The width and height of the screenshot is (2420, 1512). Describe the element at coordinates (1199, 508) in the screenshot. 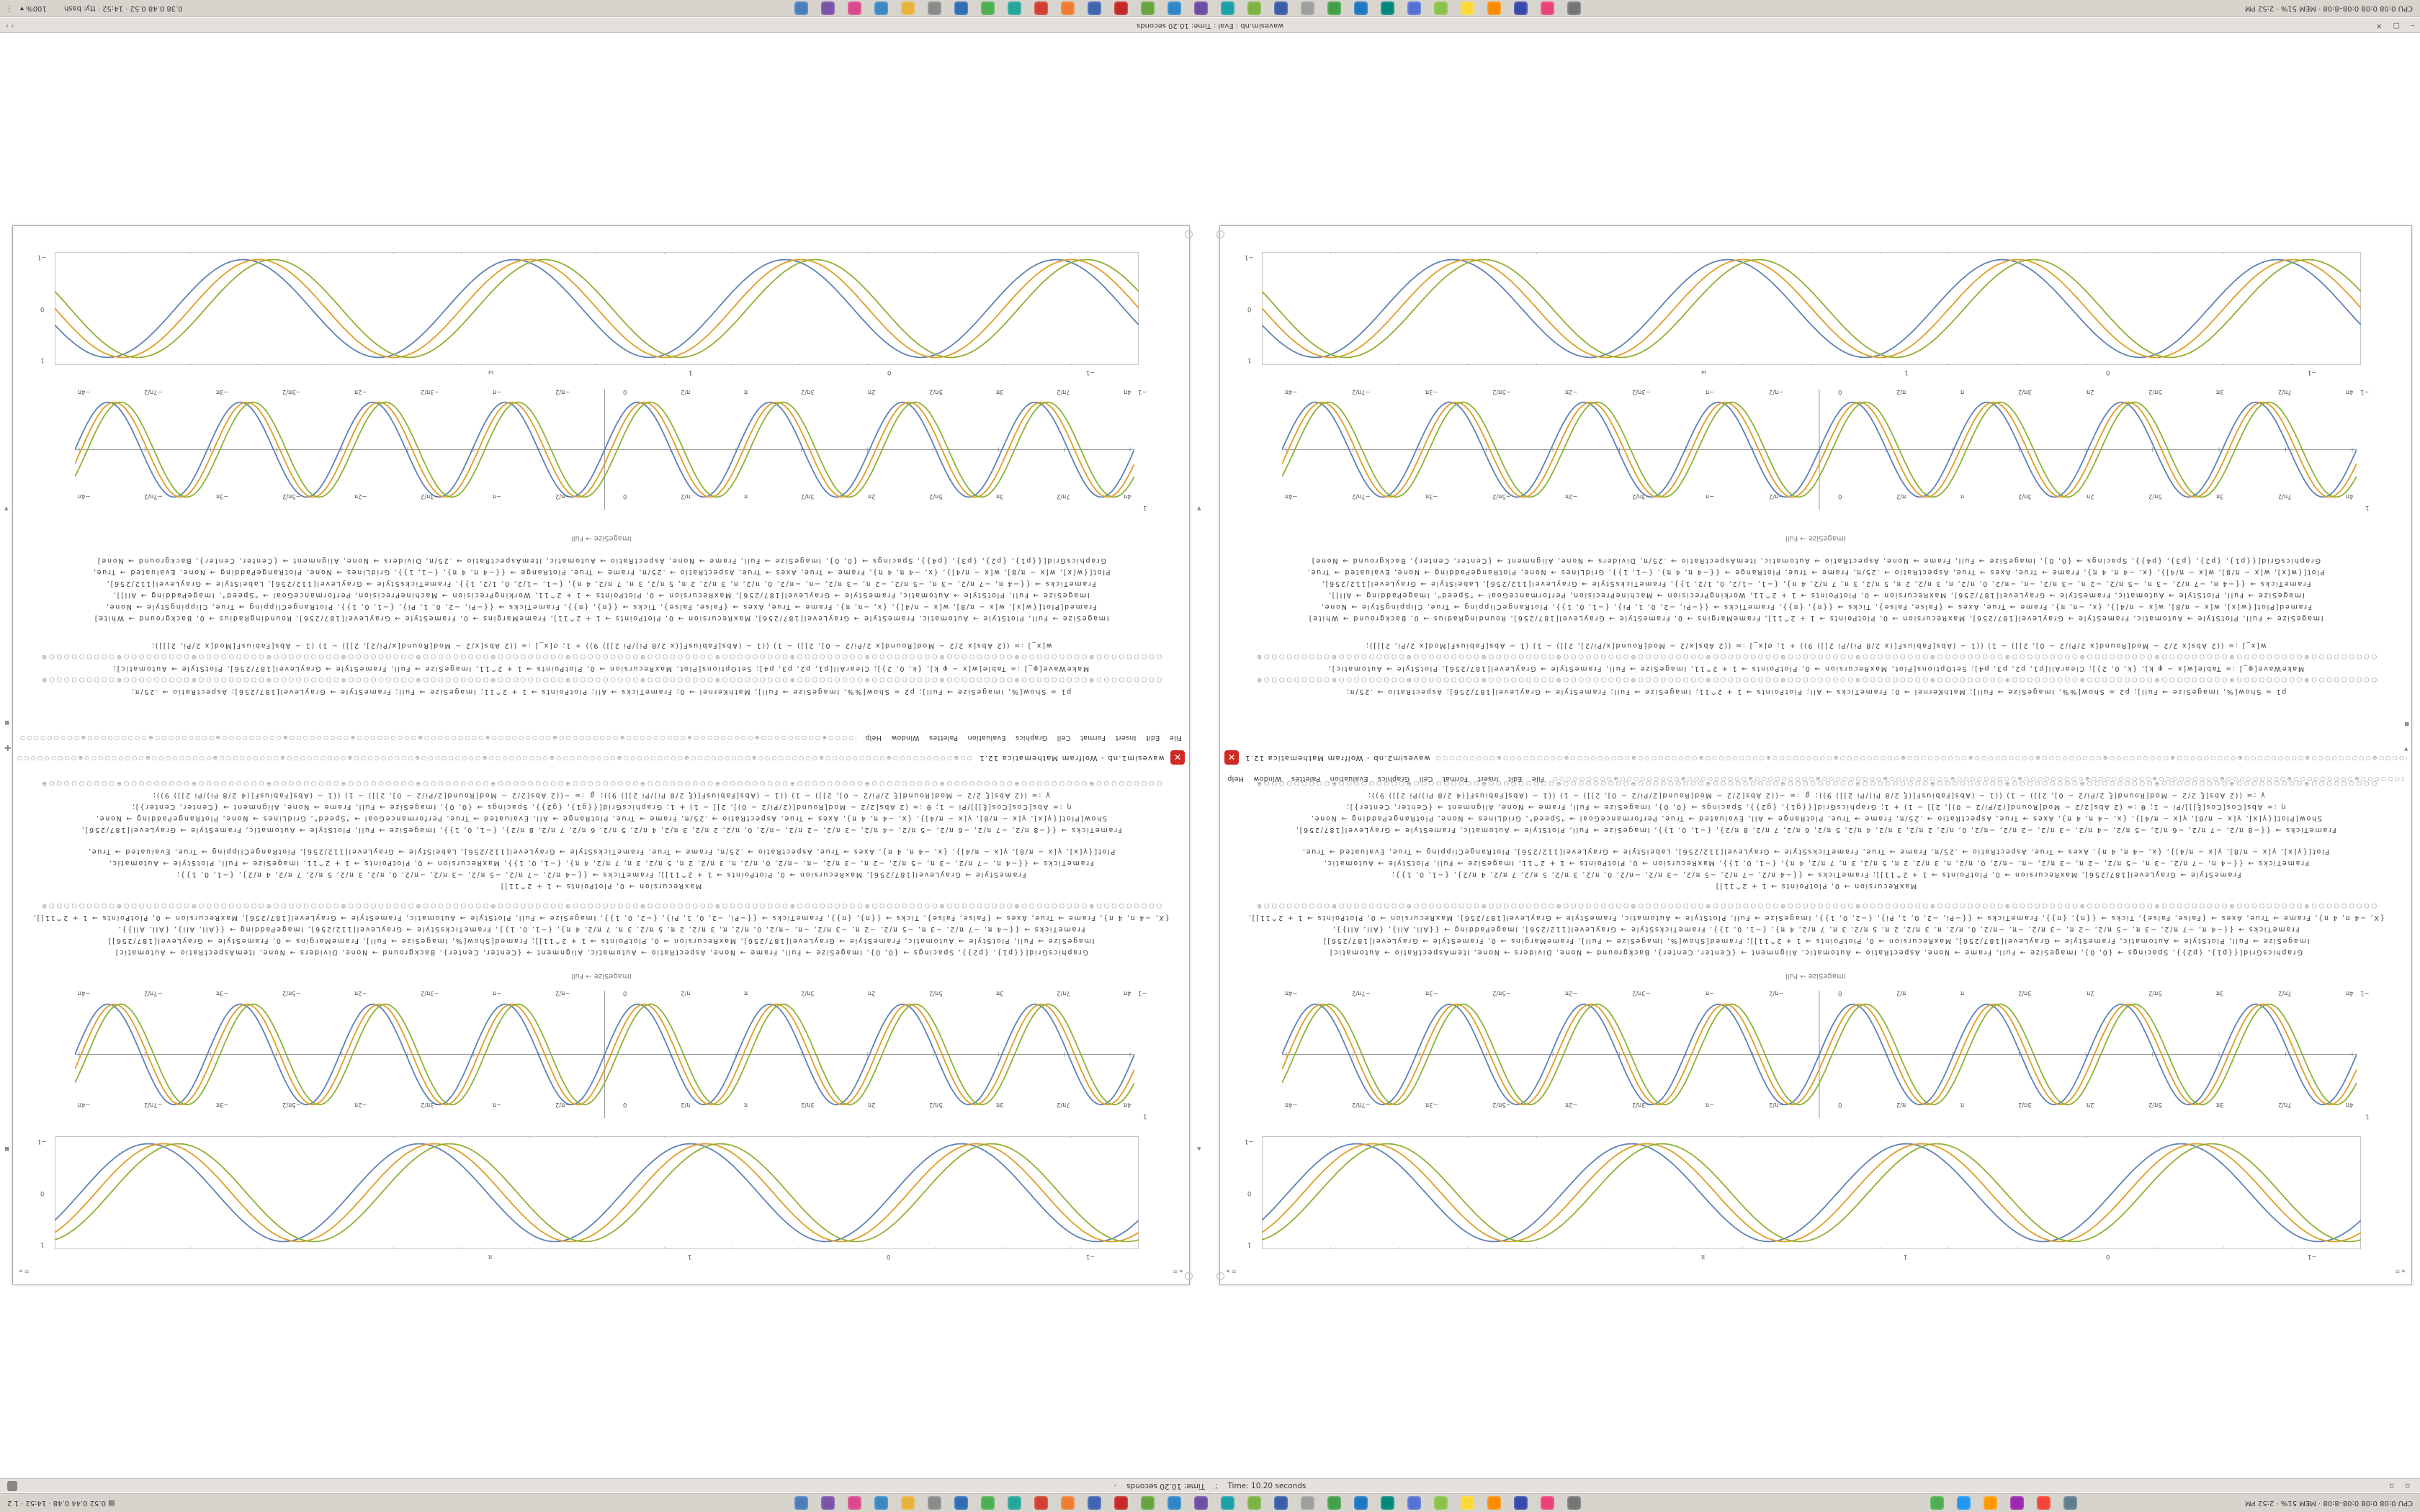

I see `seam-scroll-icon: ▾` at that location.